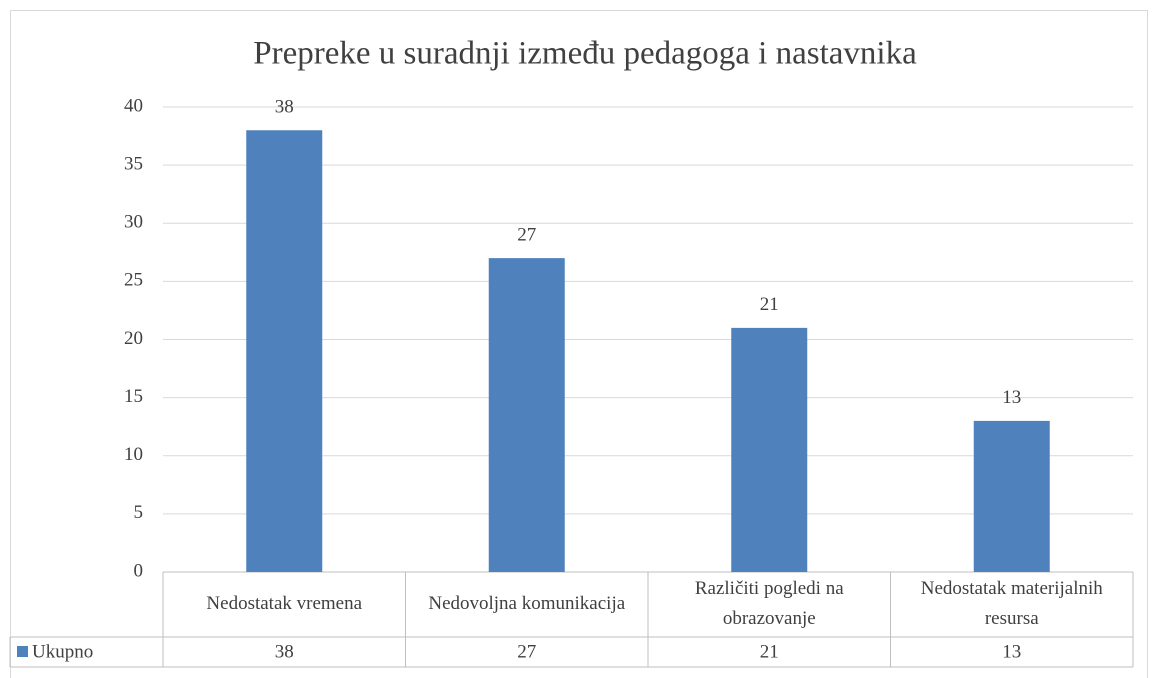 The width and height of the screenshot is (1159, 678). Describe the element at coordinates (62, 651) in the screenshot. I see `legend-label: Ukupno` at that location.